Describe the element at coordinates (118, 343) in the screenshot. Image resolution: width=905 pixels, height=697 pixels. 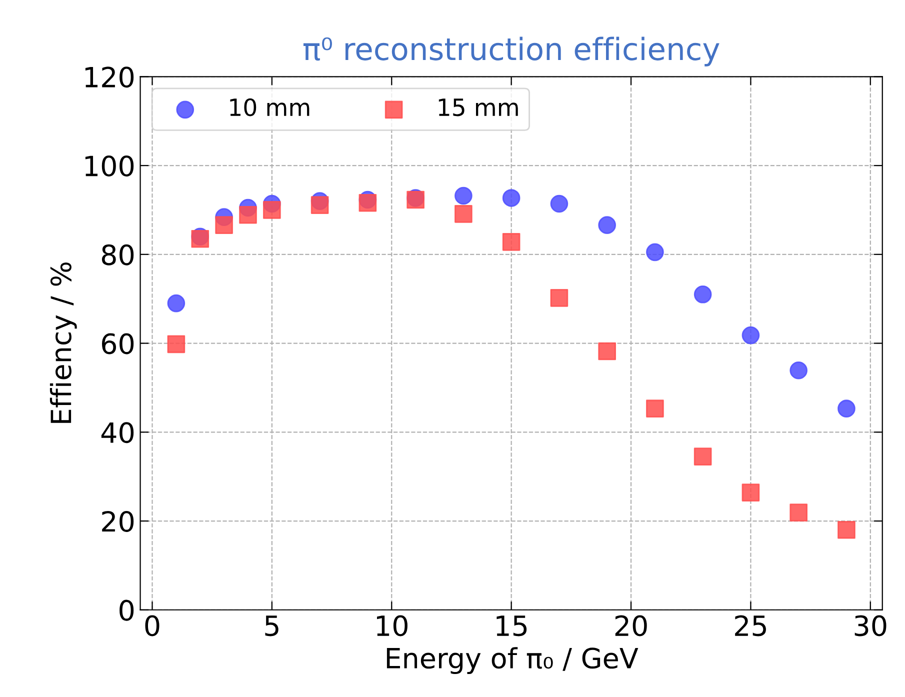
I see `y-tick-label: 60` at that location.